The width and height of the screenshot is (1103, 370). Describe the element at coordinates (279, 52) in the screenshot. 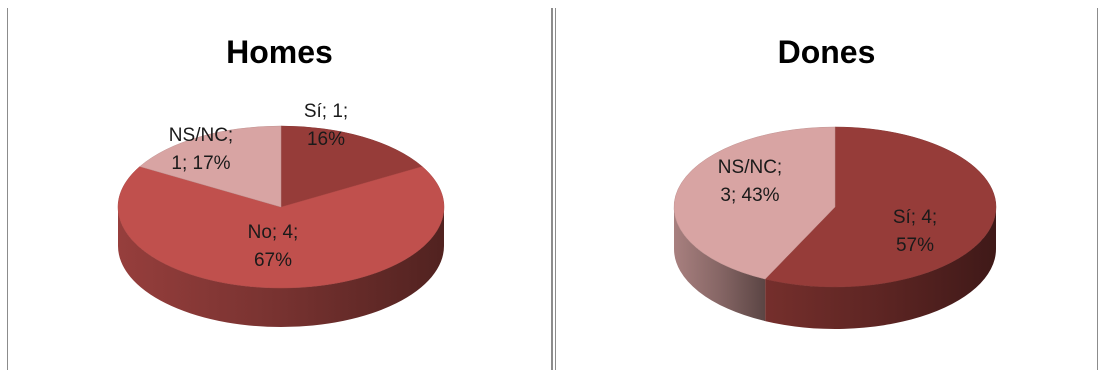

I see `chart-title-homes: Homes` at that location.